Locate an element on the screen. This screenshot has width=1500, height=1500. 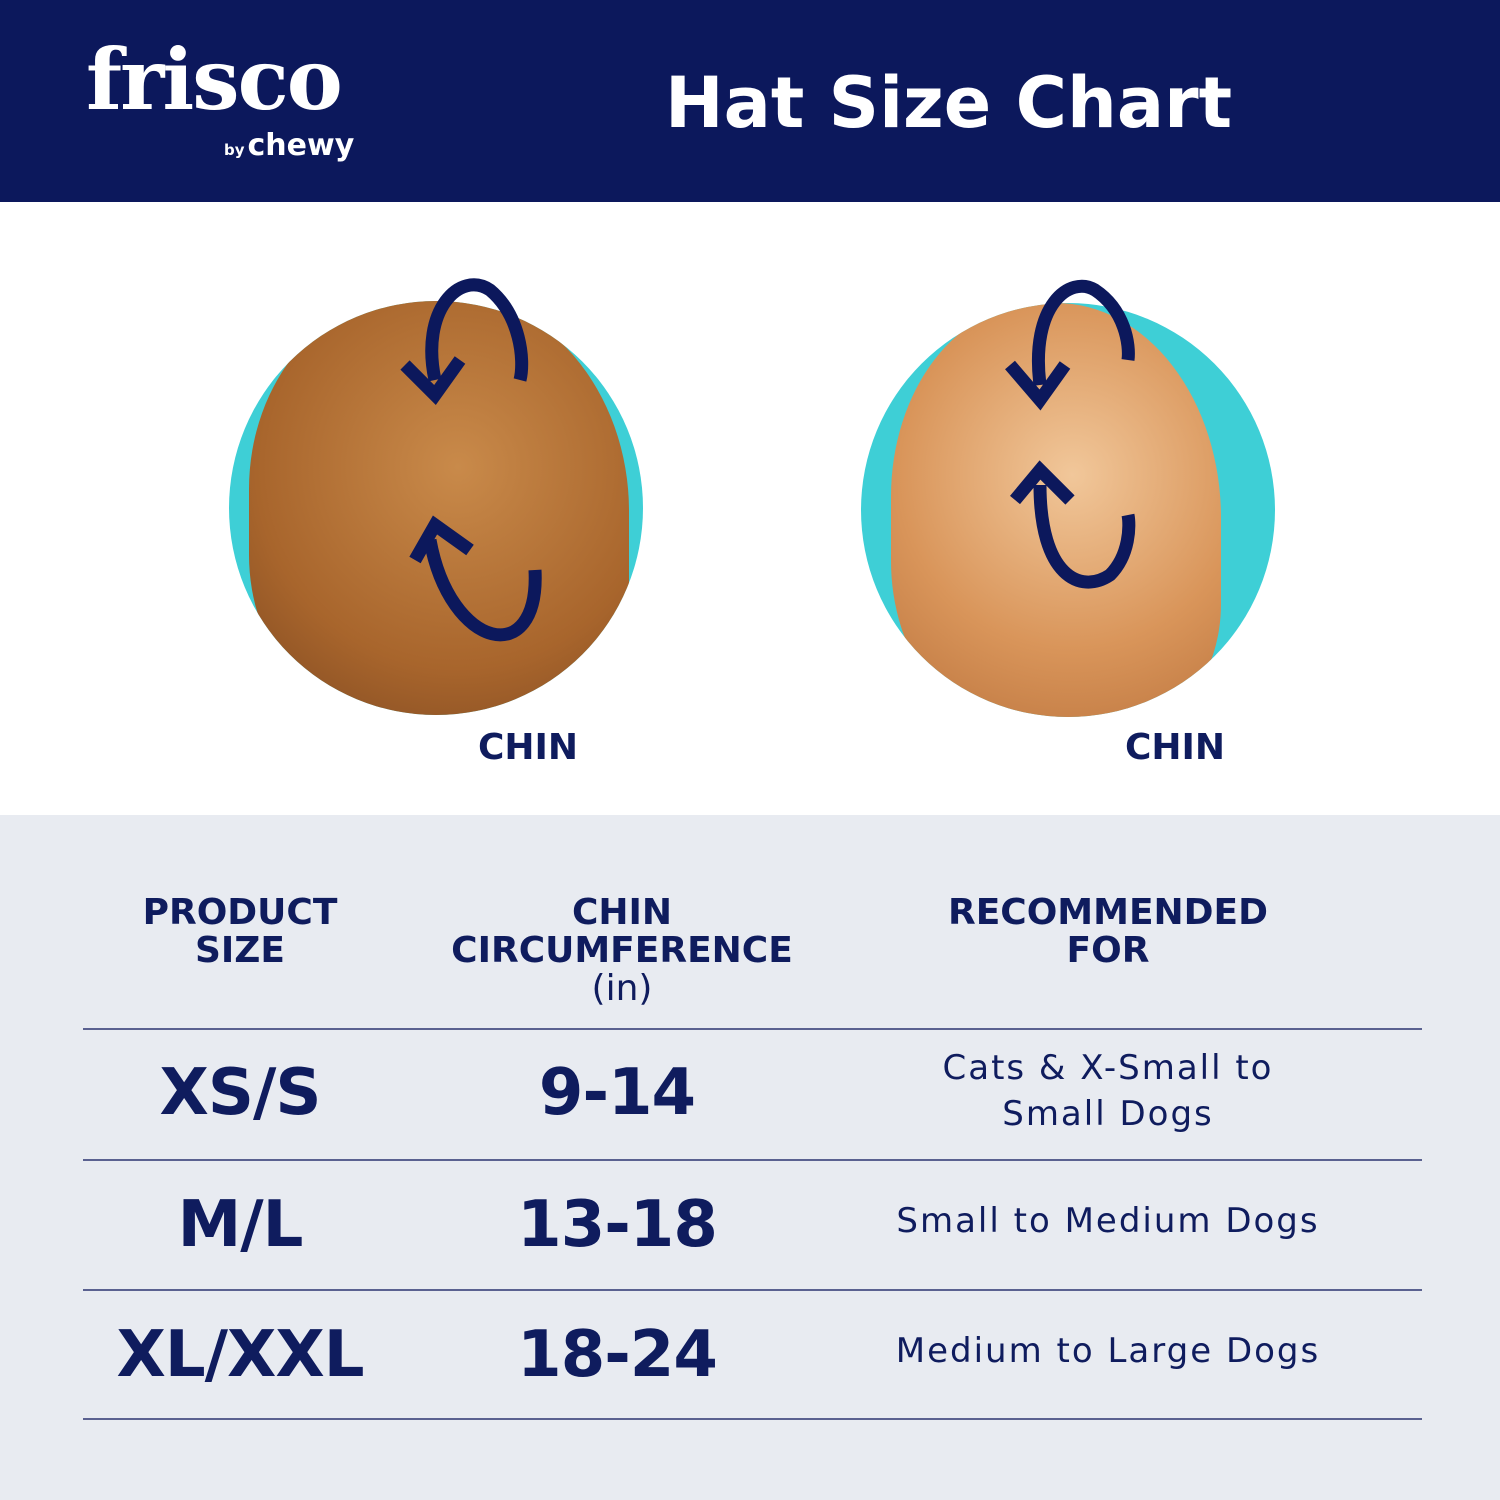
cat-measure-arrows-icon is located at coordinates (1070, 434).